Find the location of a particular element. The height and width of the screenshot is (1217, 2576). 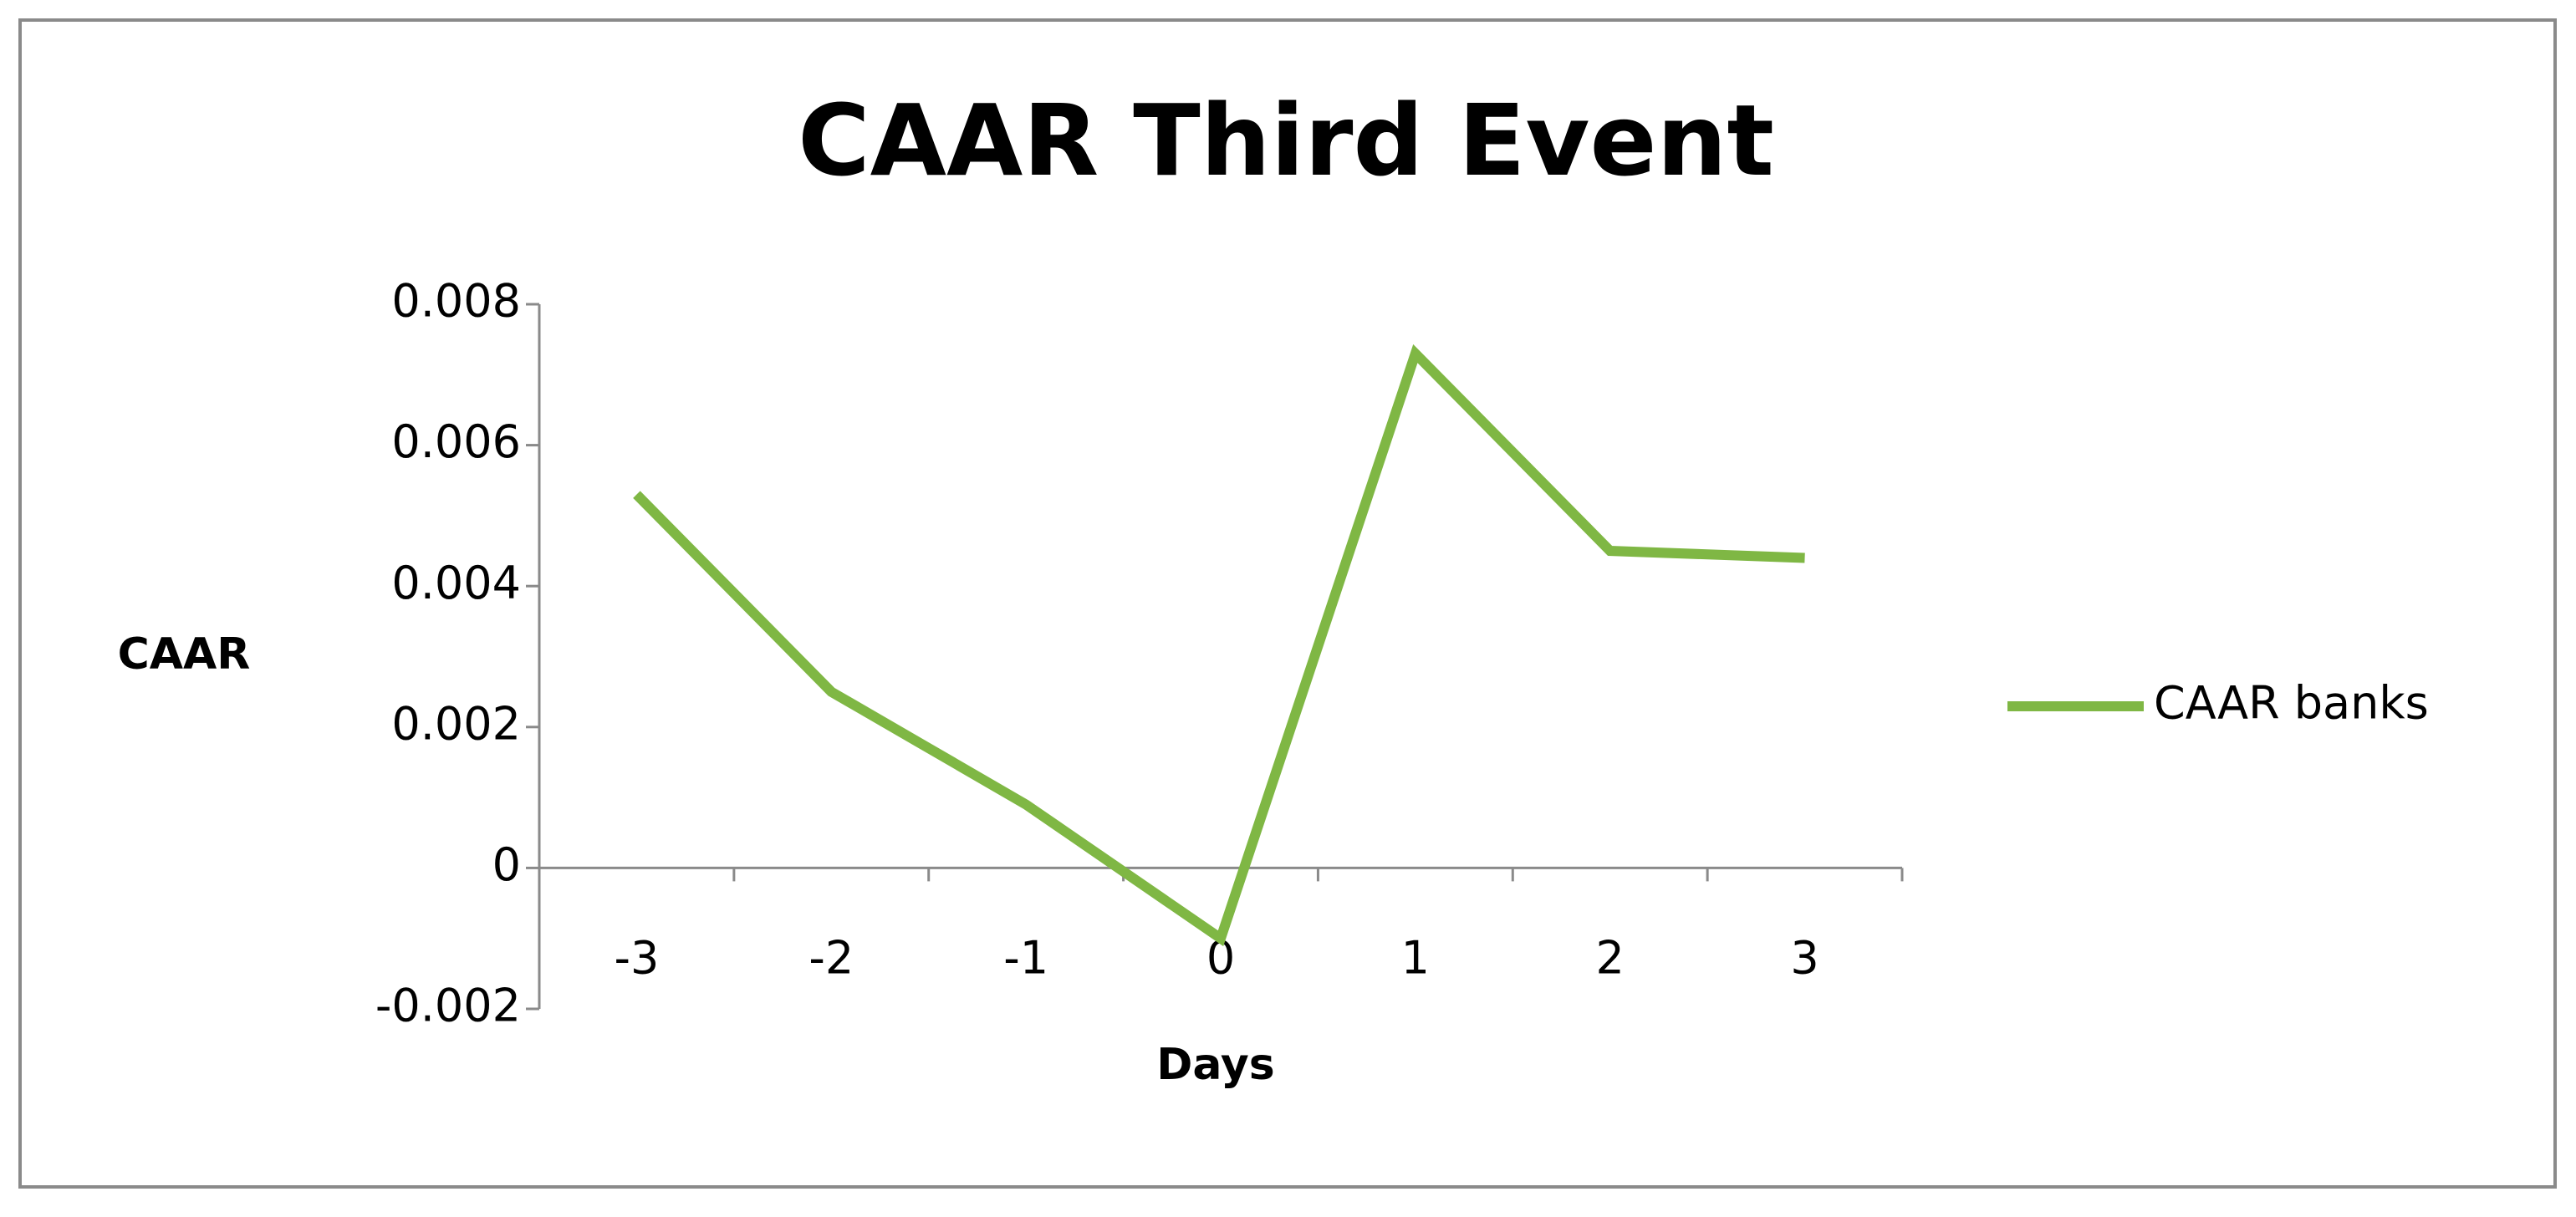

y-tick-label: 0.006 is located at coordinates (456, 441).